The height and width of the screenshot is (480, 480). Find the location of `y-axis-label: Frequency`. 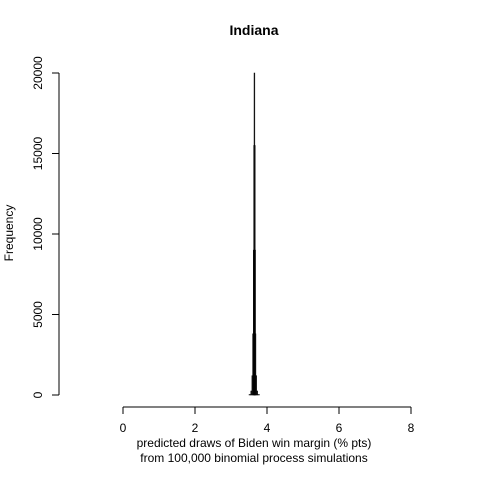

y-axis-label: Frequency is located at coordinates (9, 233).